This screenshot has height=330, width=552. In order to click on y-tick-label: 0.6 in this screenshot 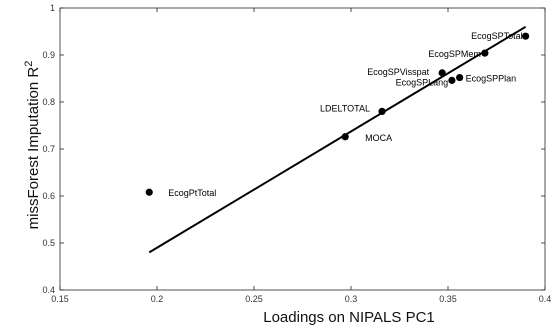, I will do `click(48, 196)`.